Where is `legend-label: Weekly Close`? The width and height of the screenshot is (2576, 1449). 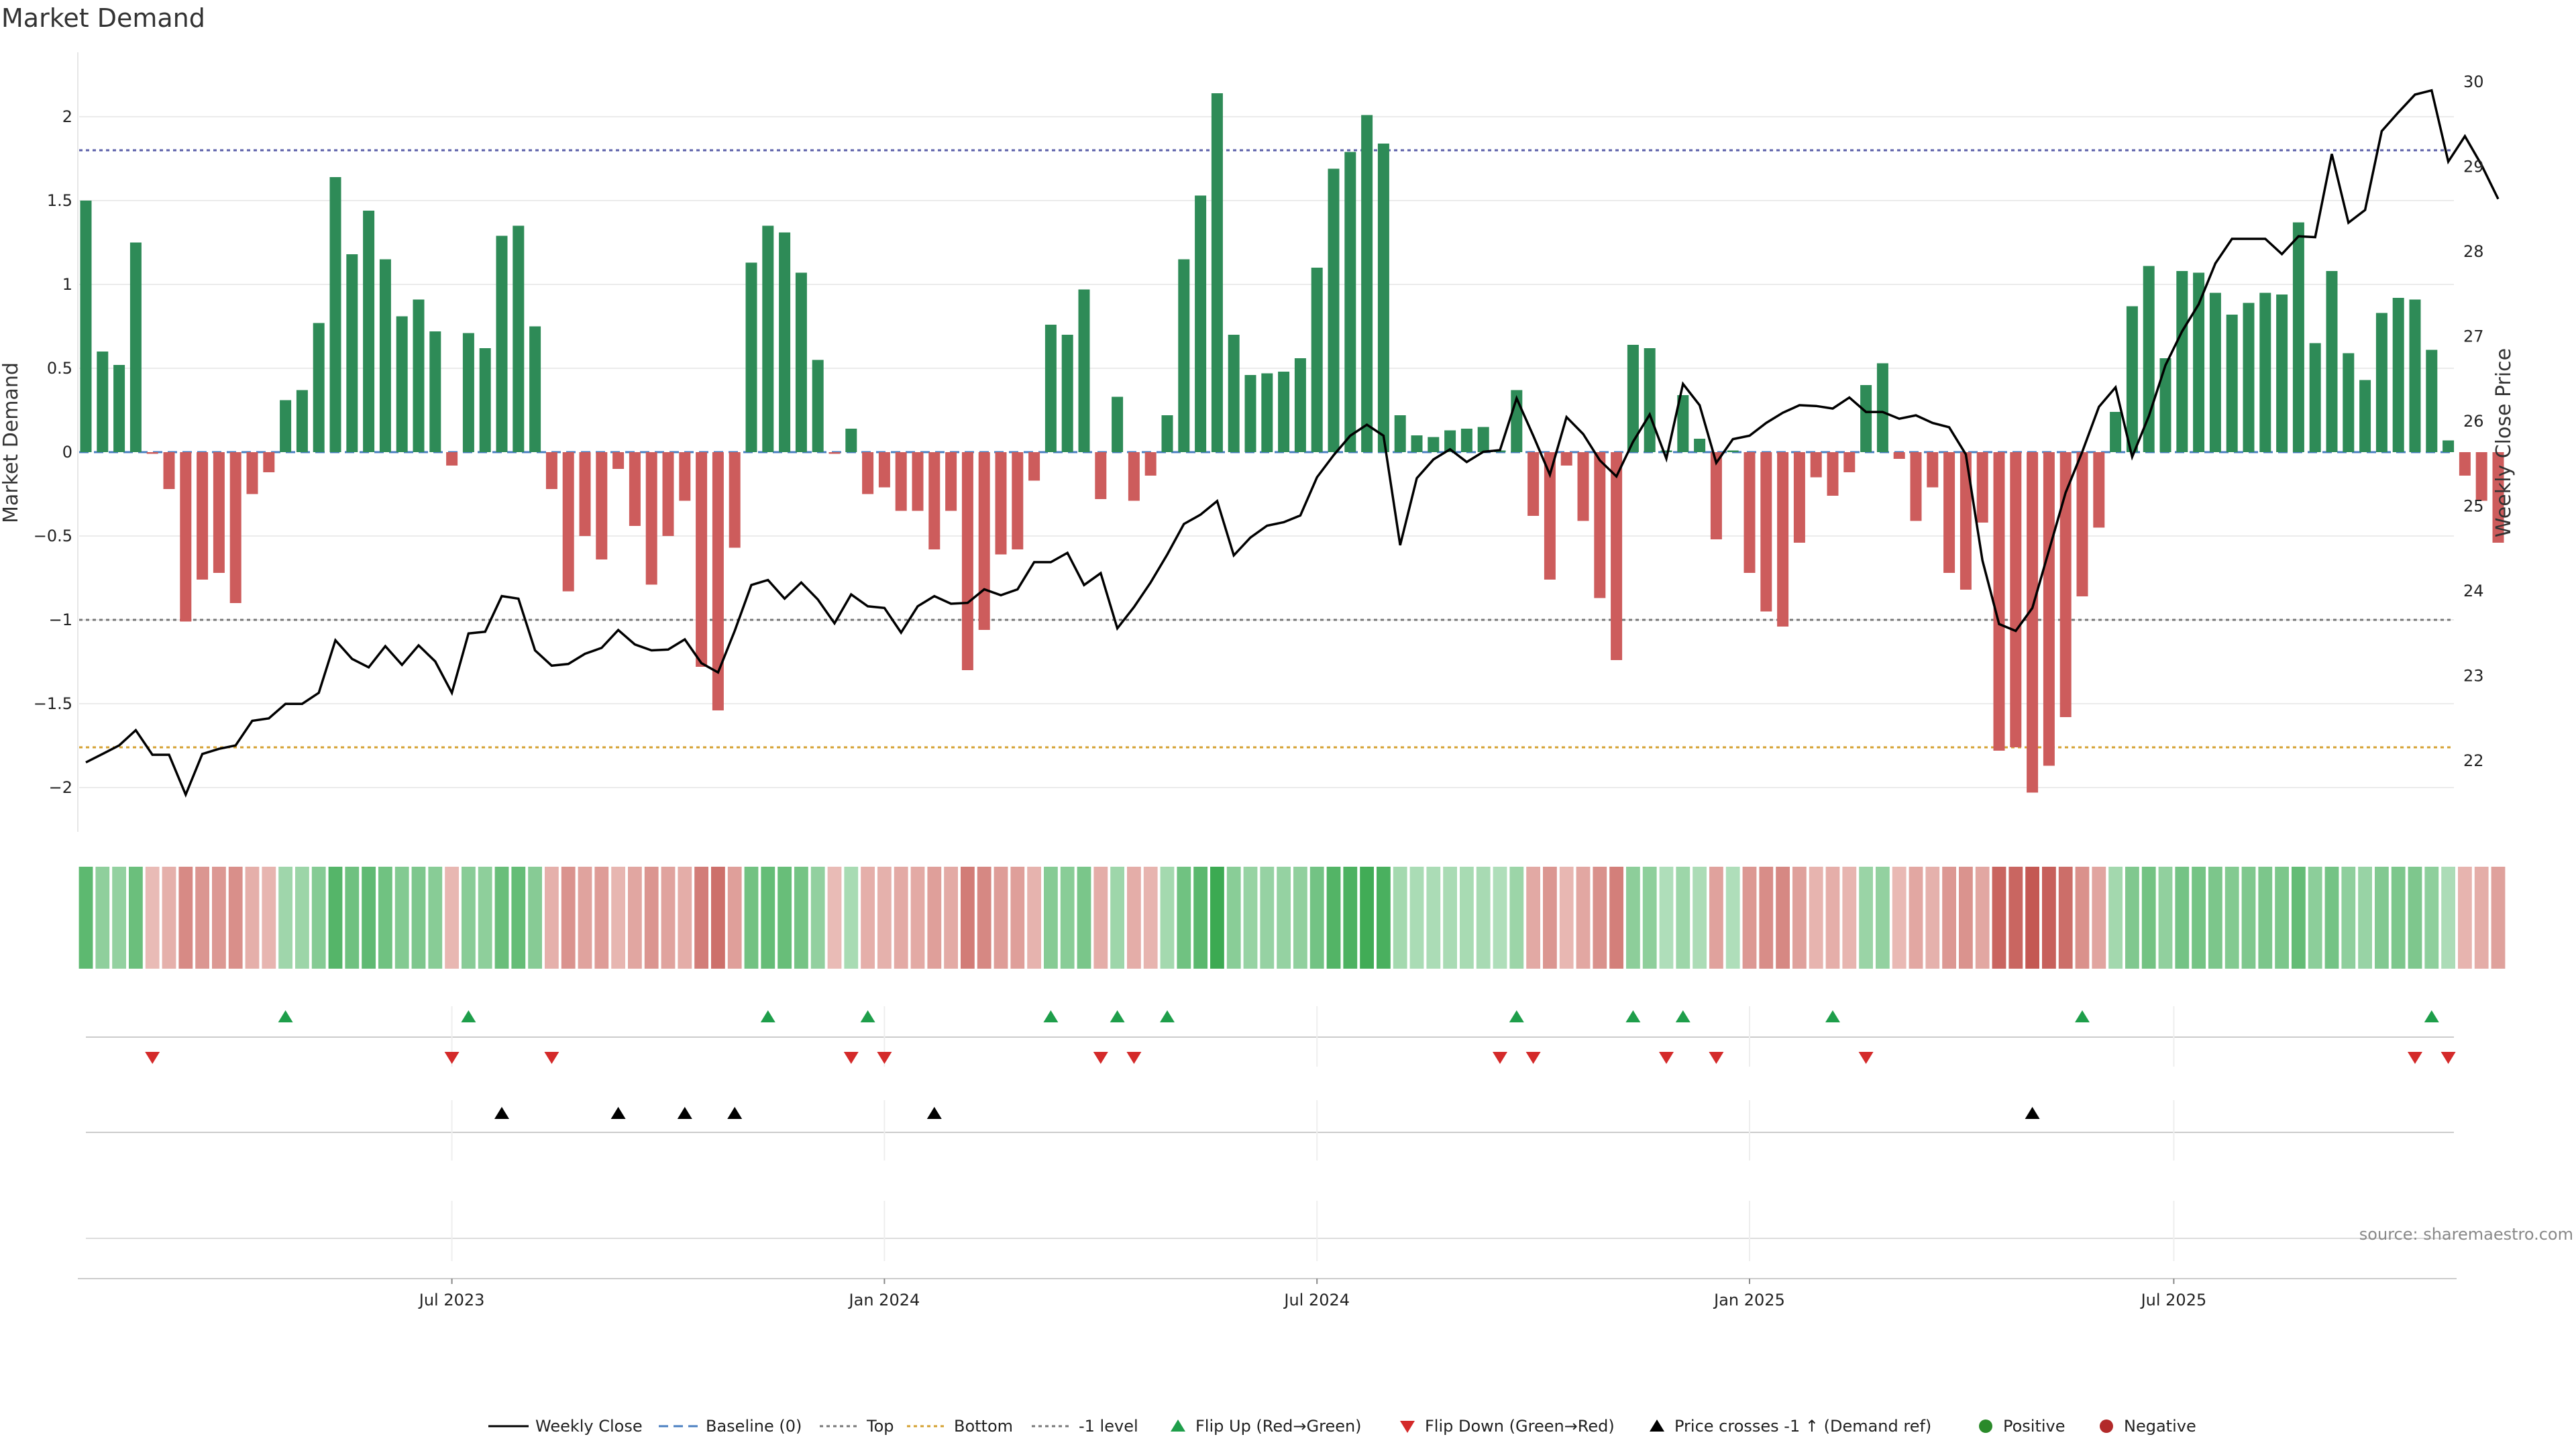 legend-label: Weekly Close is located at coordinates (589, 1426).